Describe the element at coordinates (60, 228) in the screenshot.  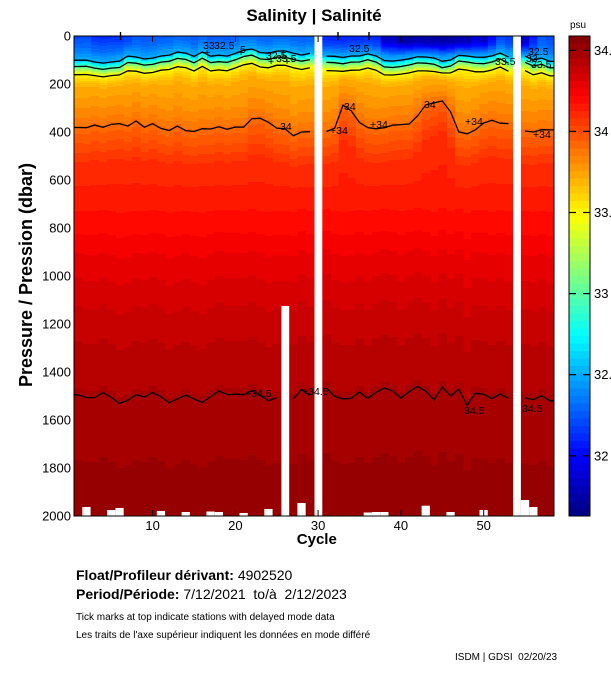
I see `svg-text: 800` at that location.